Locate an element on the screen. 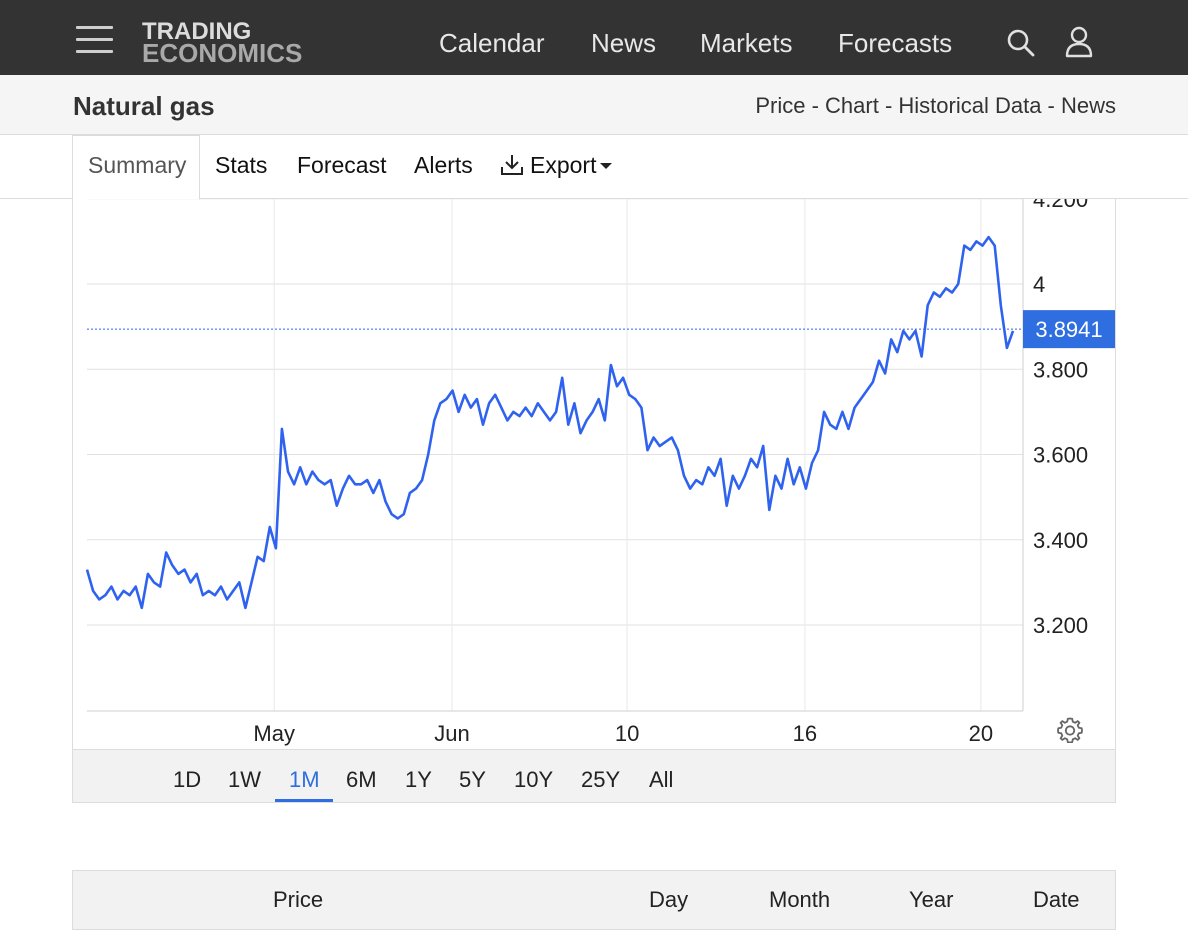 The image size is (1188, 930). price-table-header: Price Day Month Year Date is located at coordinates (594, 900).